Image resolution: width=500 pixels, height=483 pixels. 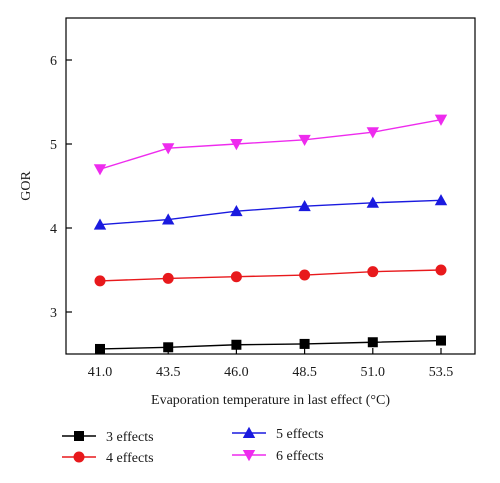 I want to click on series-6-effects, so click(x=270, y=145).